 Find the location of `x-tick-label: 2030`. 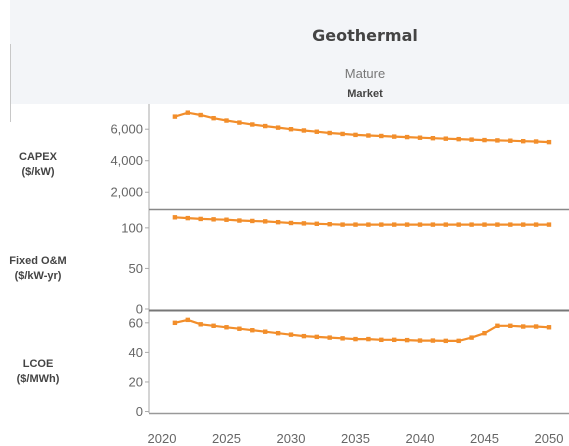

x-tick-label: 2030 is located at coordinates (291, 438).